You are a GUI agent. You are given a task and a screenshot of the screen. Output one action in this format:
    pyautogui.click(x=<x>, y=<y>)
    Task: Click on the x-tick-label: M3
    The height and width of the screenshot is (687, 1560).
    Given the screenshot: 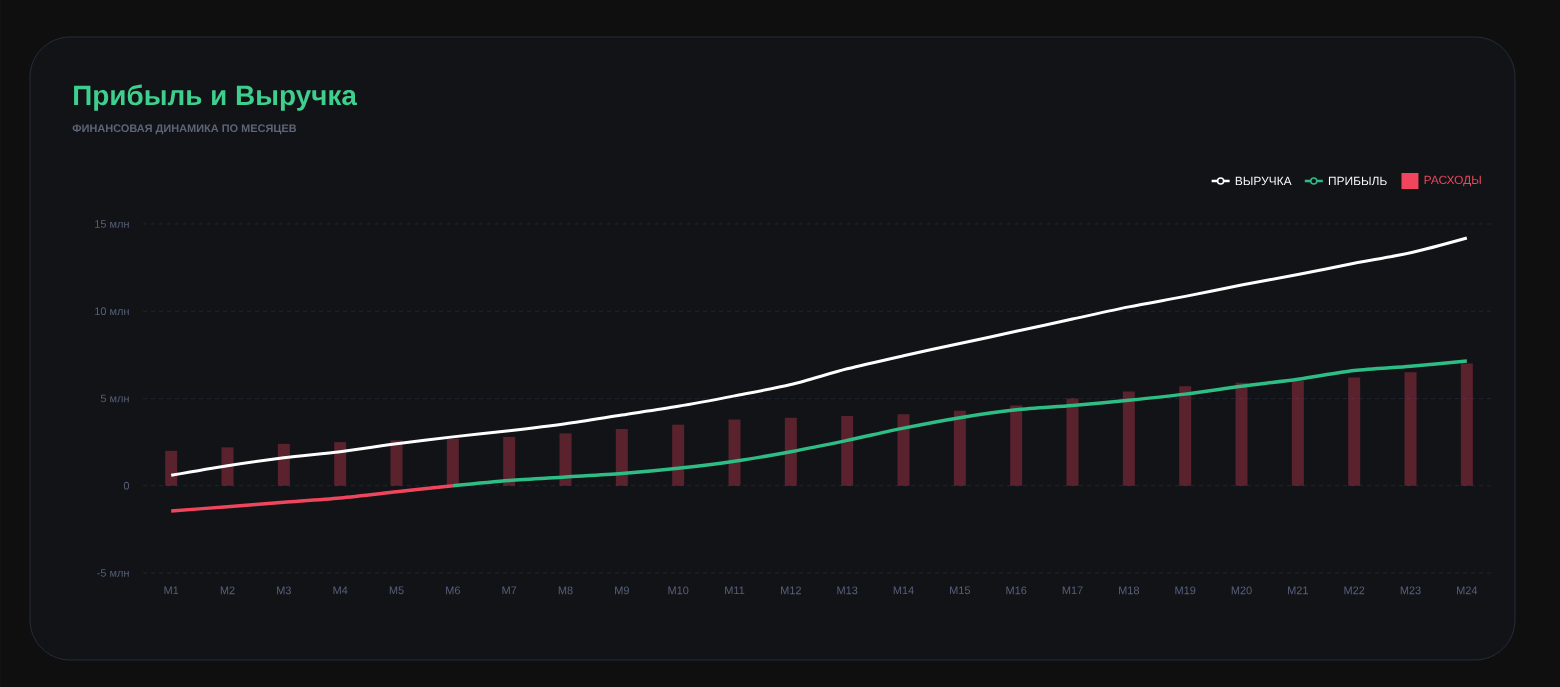 What is the action you would take?
    pyautogui.click(x=284, y=590)
    